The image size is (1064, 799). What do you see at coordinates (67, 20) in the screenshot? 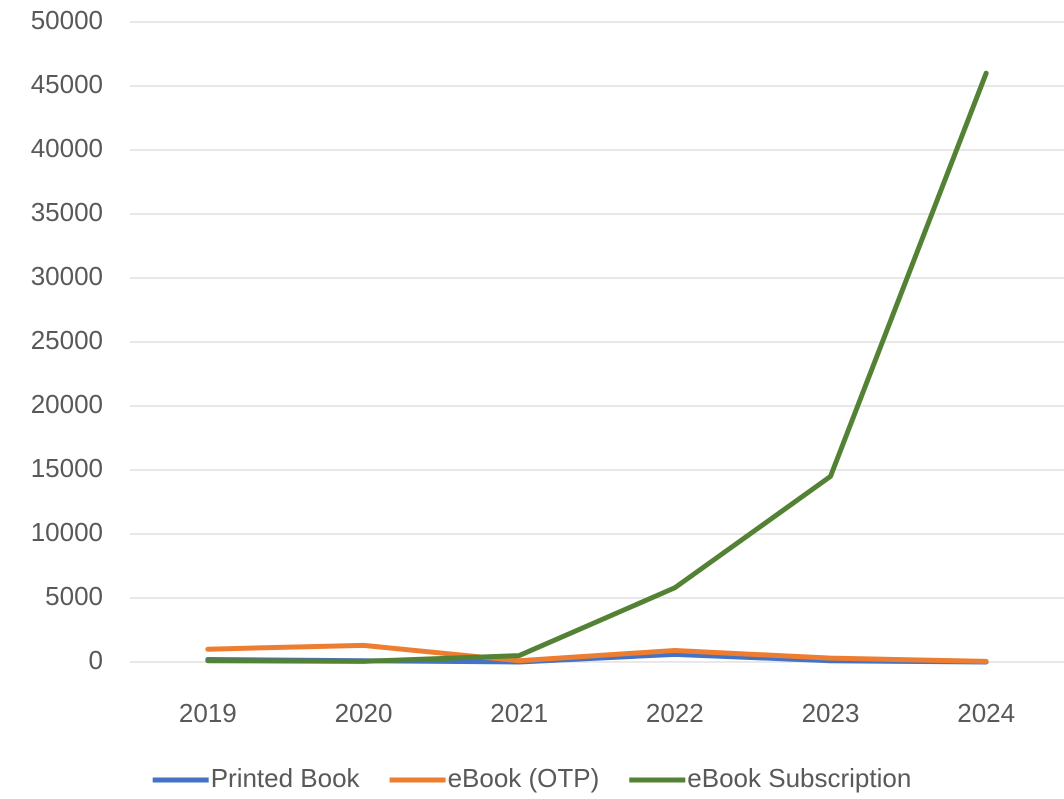
I see `y-tick-label: 50000` at bounding box center [67, 20].